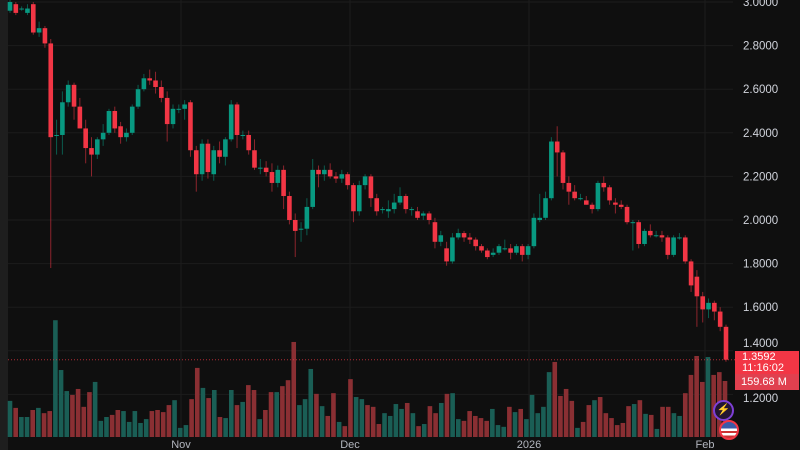 Image resolution: width=800 pixels, height=450 pixels. I want to click on y-tick-label: 2.8000, so click(760, 47).